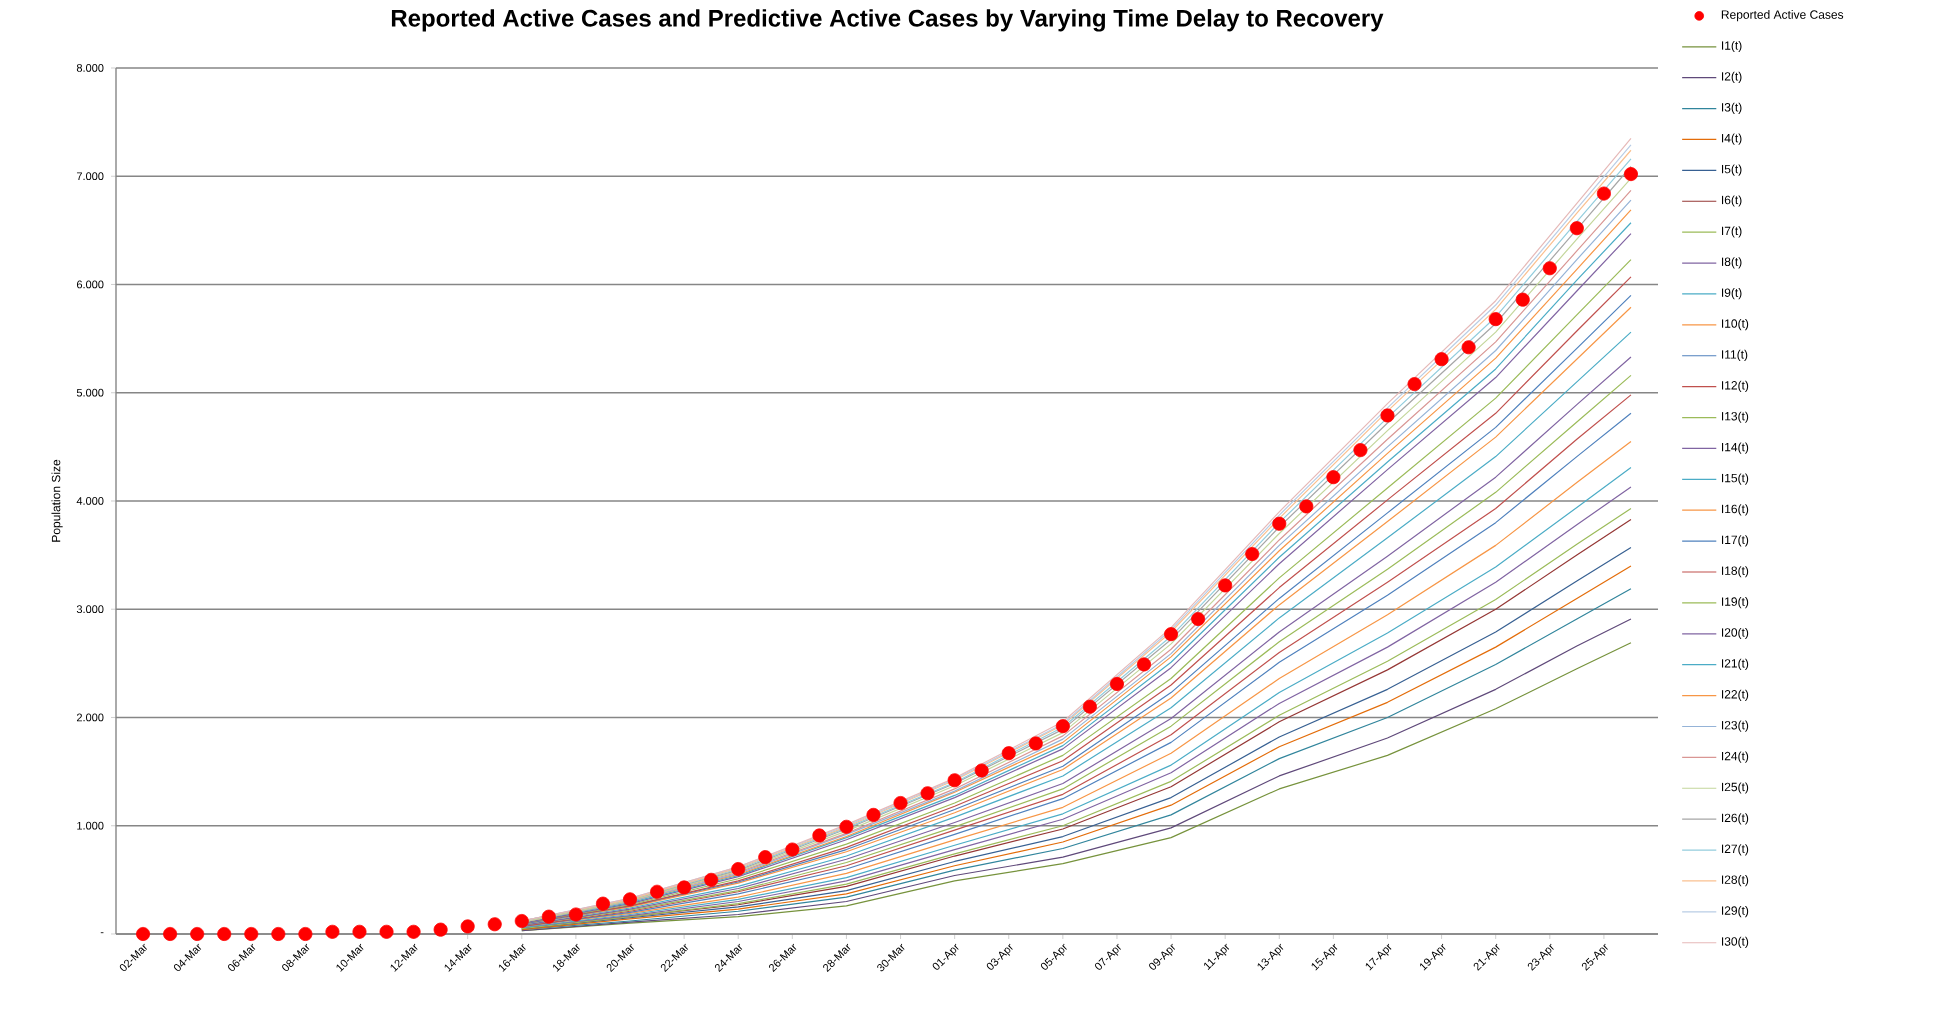 This screenshot has width=1933, height=1020. What do you see at coordinates (90, 68) in the screenshot?
I see `y-tick-label: 8.000` at bounding box center [90, 68].